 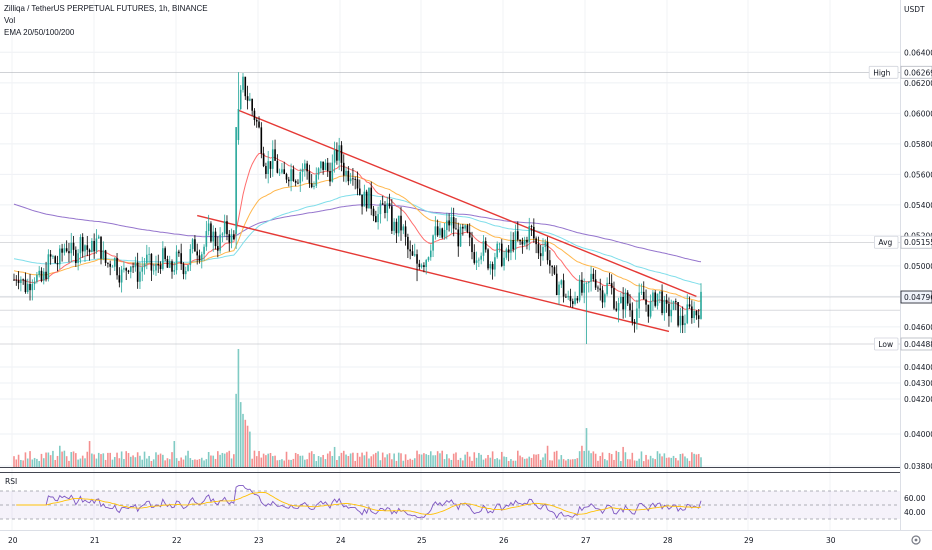 I want to click on trendline, so click(x=433, y=273).